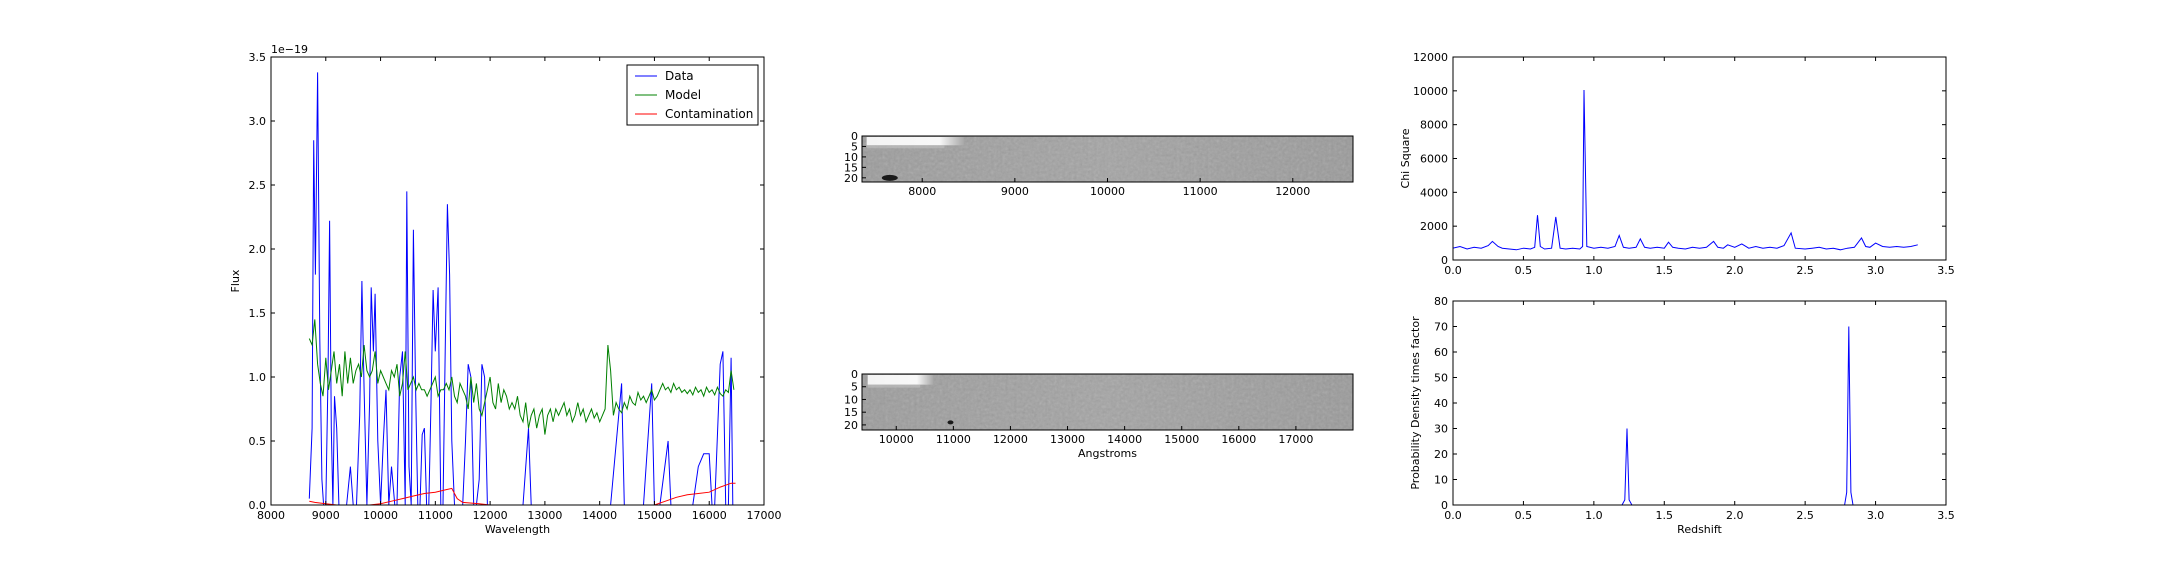  Describe the element at coordinates (854, 136) in the screenshot. I see `stamp-top-ytick-label: 0` at that location.